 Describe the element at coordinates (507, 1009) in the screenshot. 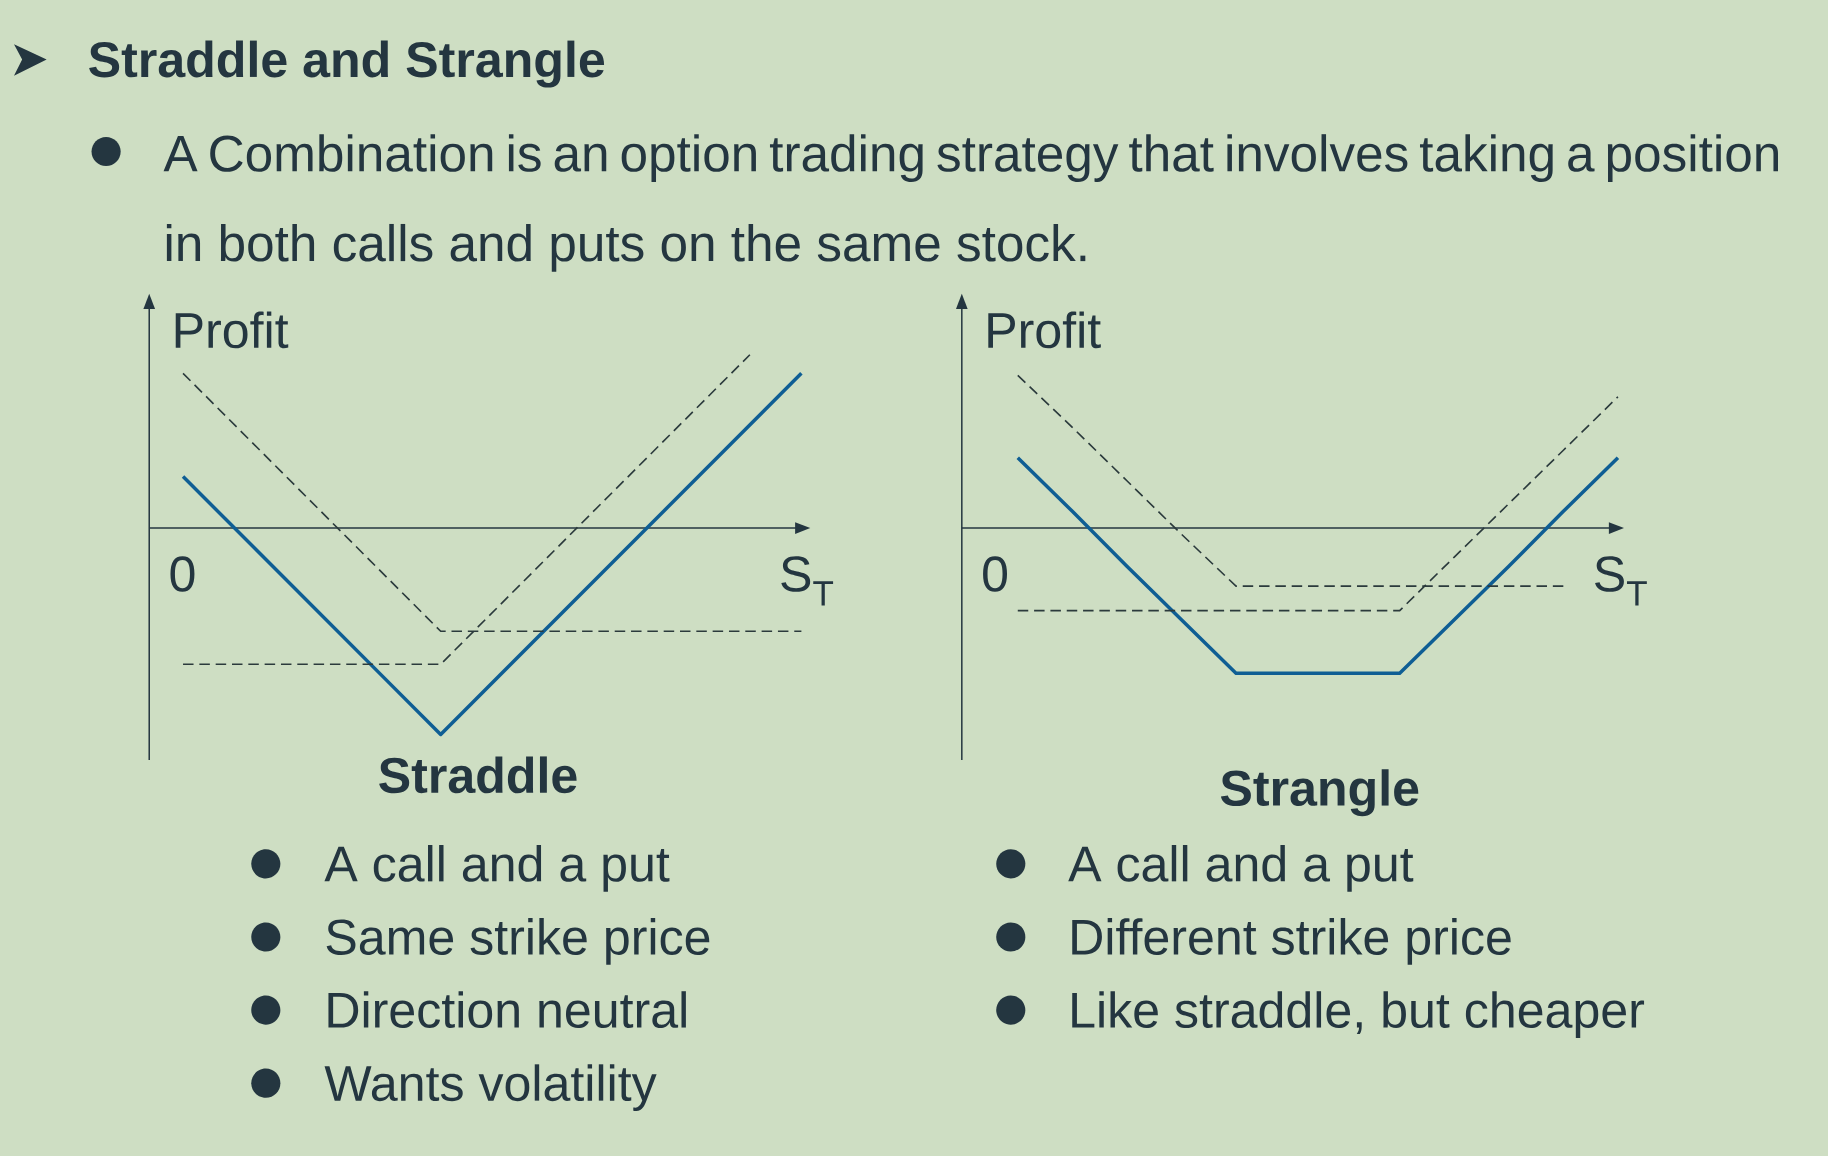

I see `text: Direction neutral` at that location.